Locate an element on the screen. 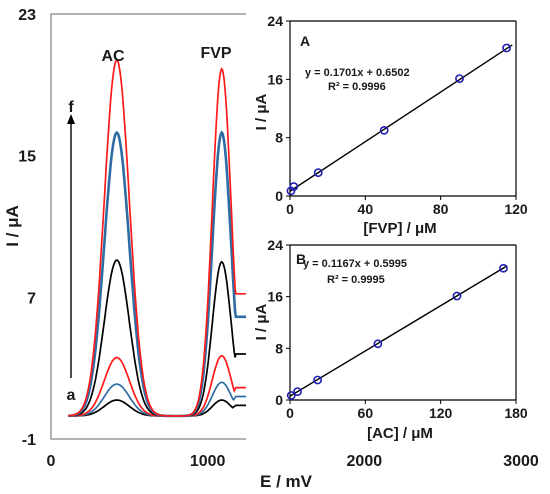 This screenshot has height=494, width=550. main-x-tick-label: 3000 is located at coordinates (521, 461).